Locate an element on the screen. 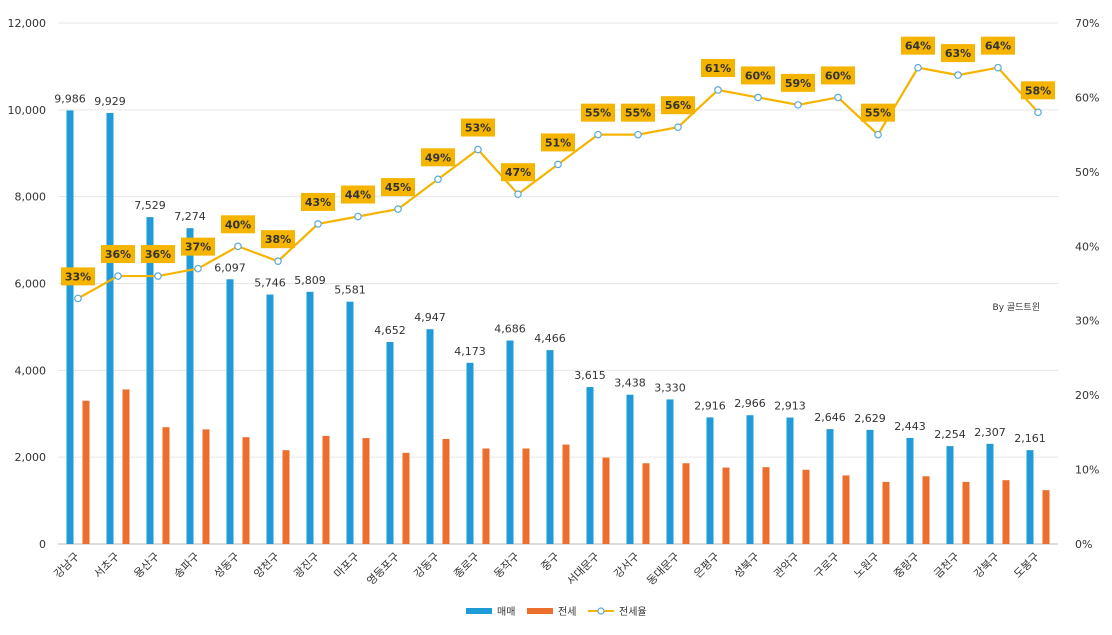 Image resolution: width=1112 pixels, height=635 pixels. annotation-text: By 골드트윈 is located at coordinates (1016, 307).